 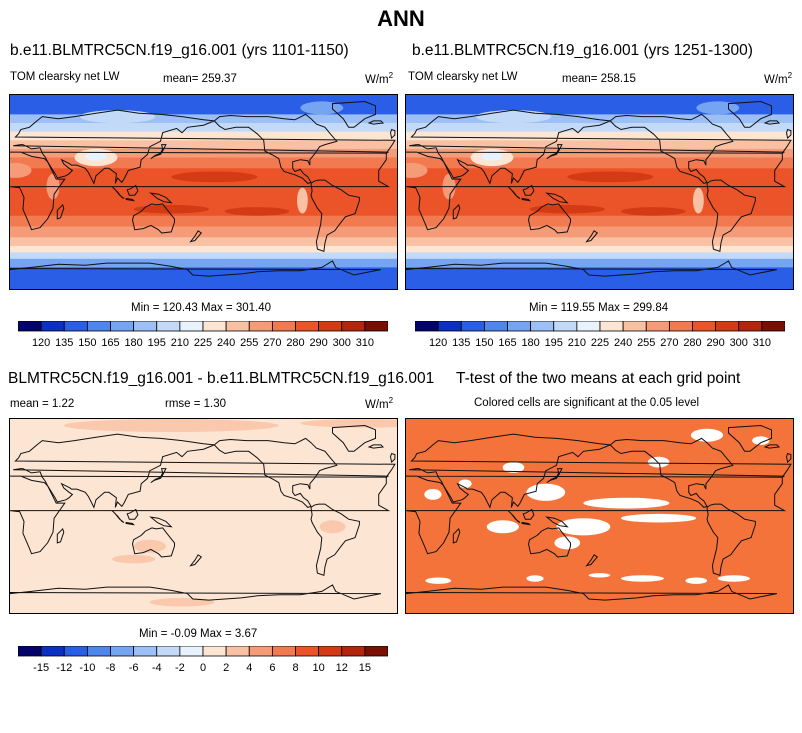 I want to click on colorbar-label-6: -2, so click(x=180, y=668).